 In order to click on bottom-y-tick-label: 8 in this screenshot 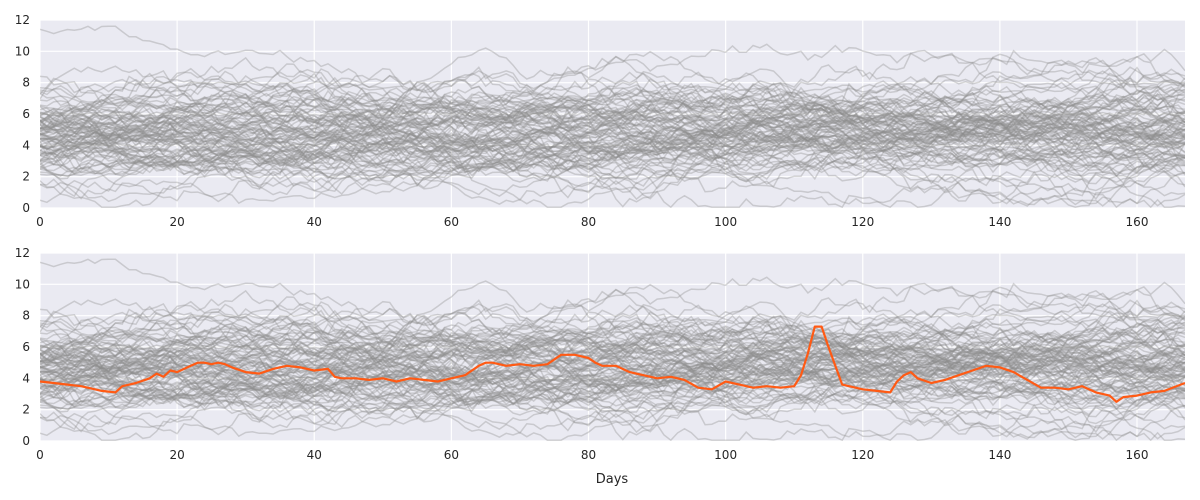, I will do `click(26, 316)`.